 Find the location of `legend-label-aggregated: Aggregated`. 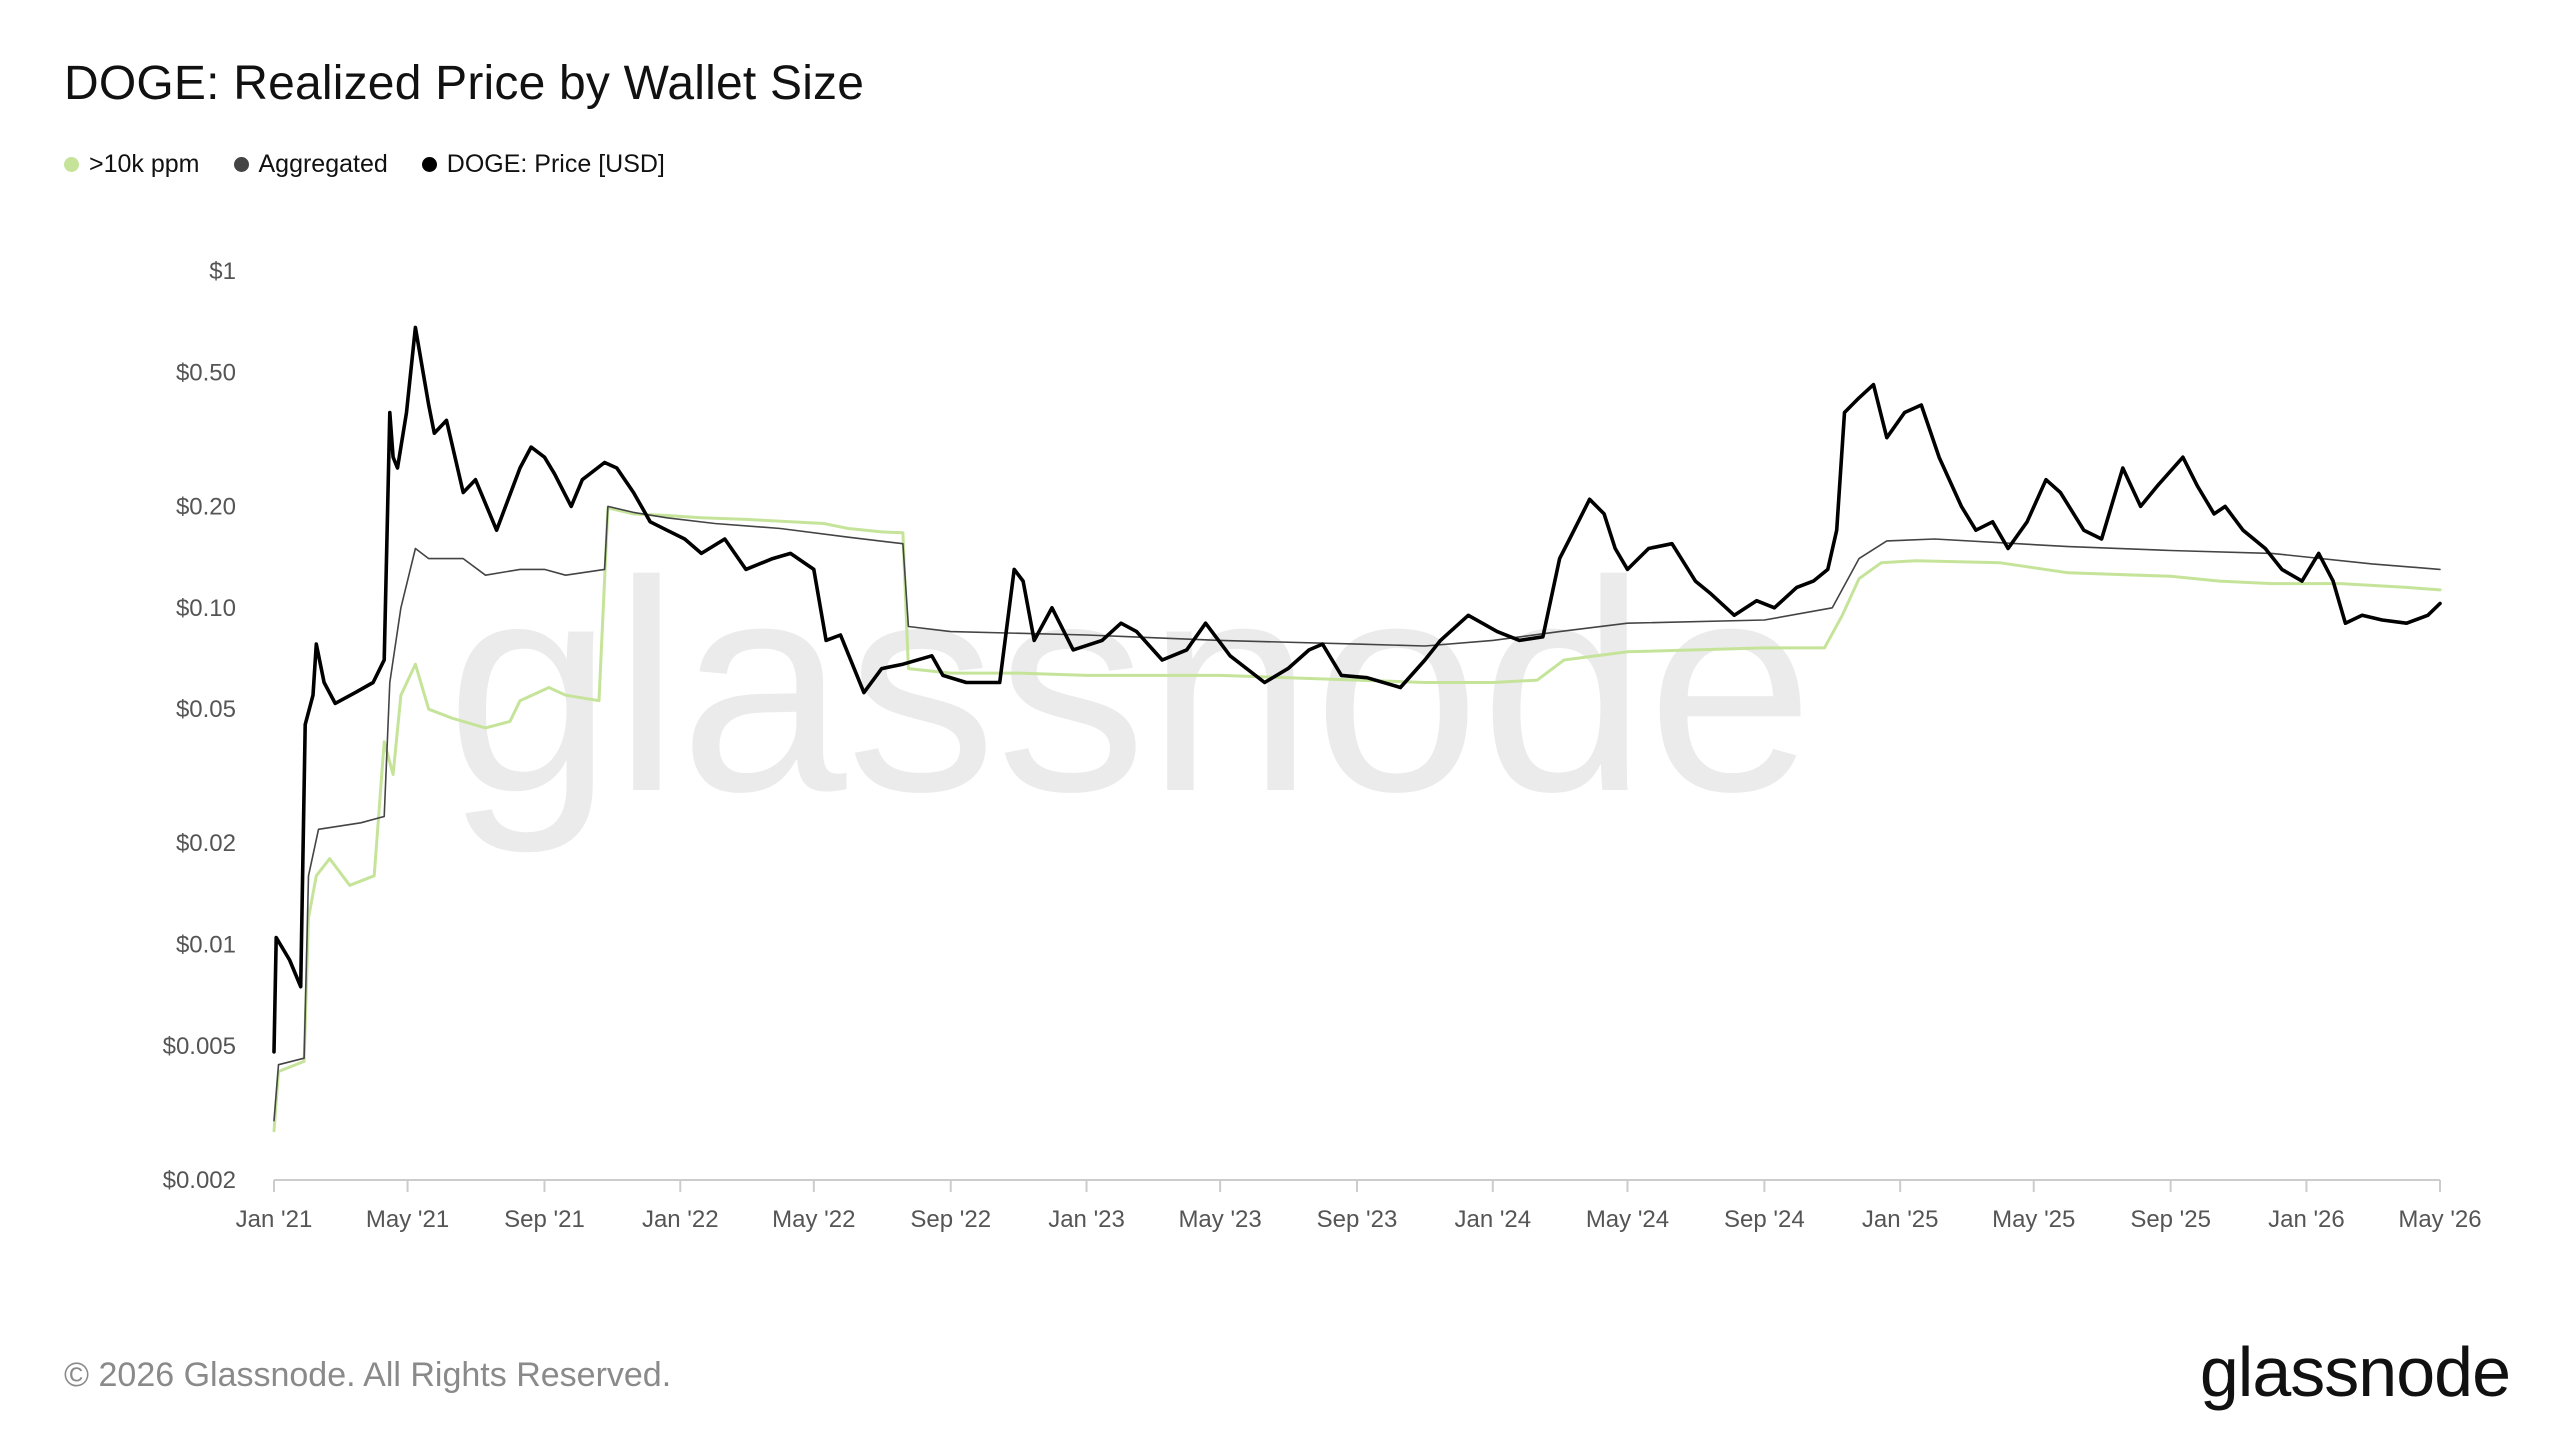

legend-label-aggregated: Aggregated is located at coordinates (323, 164).